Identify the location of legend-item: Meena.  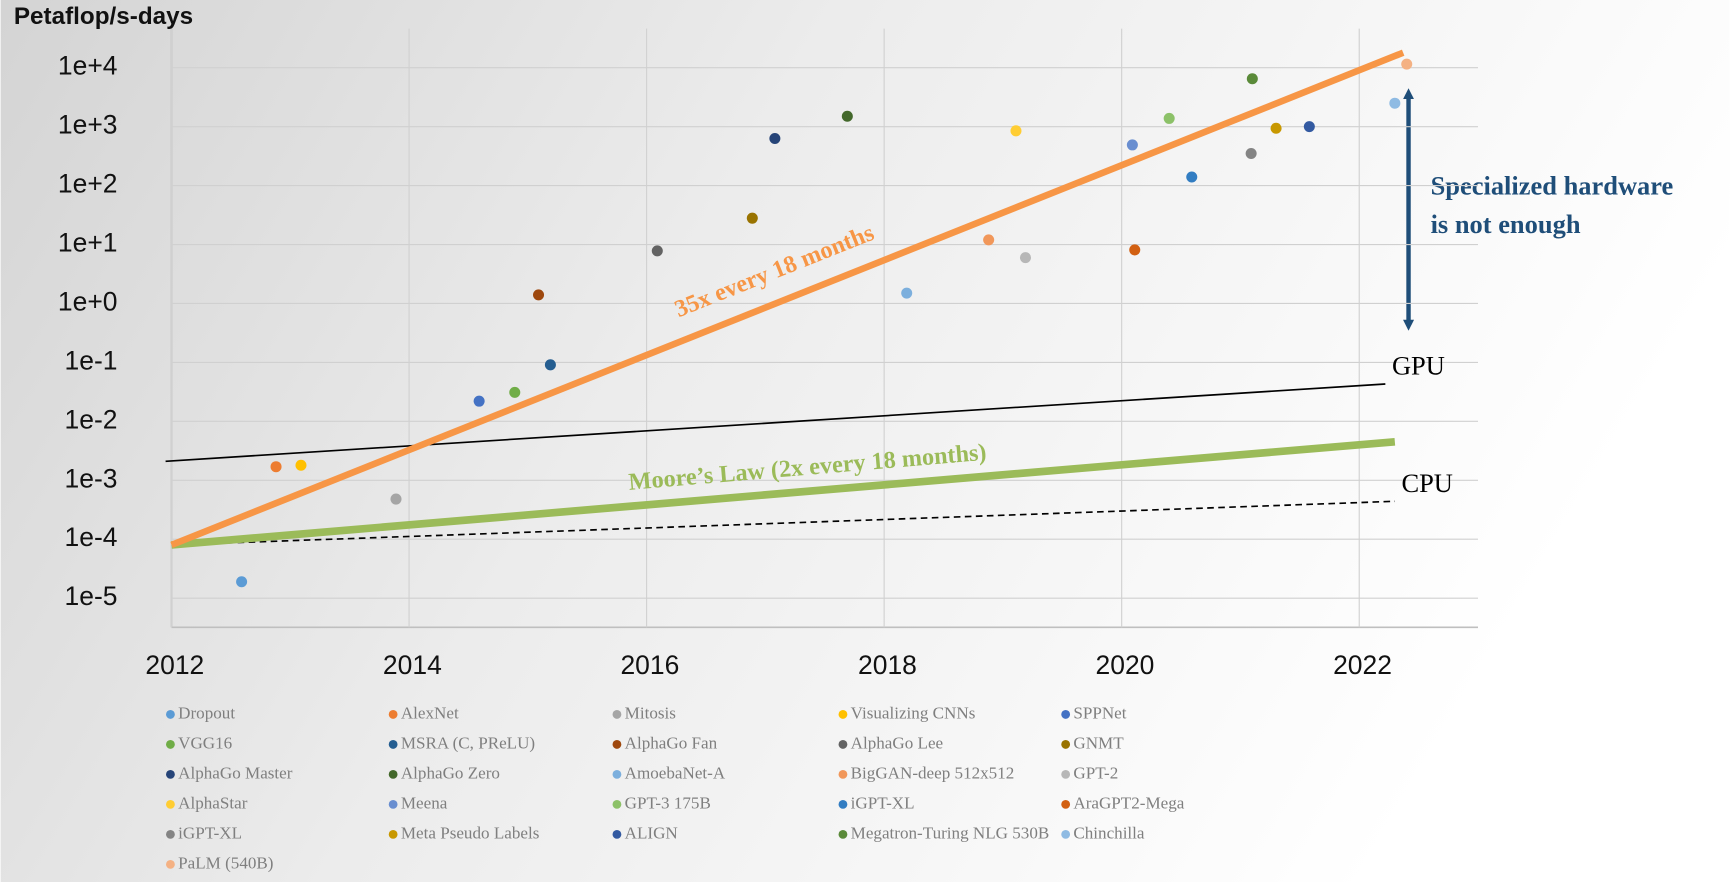
(418, 802).